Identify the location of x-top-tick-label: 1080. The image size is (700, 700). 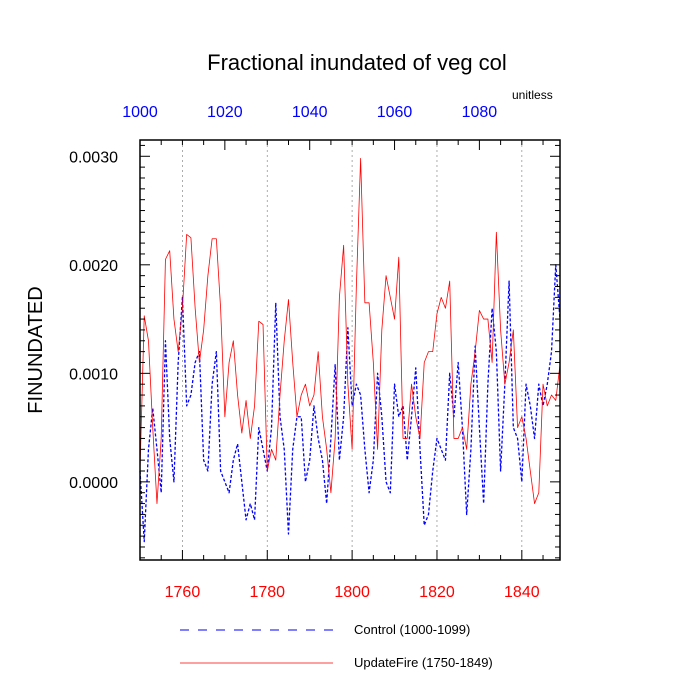
(480, 112).